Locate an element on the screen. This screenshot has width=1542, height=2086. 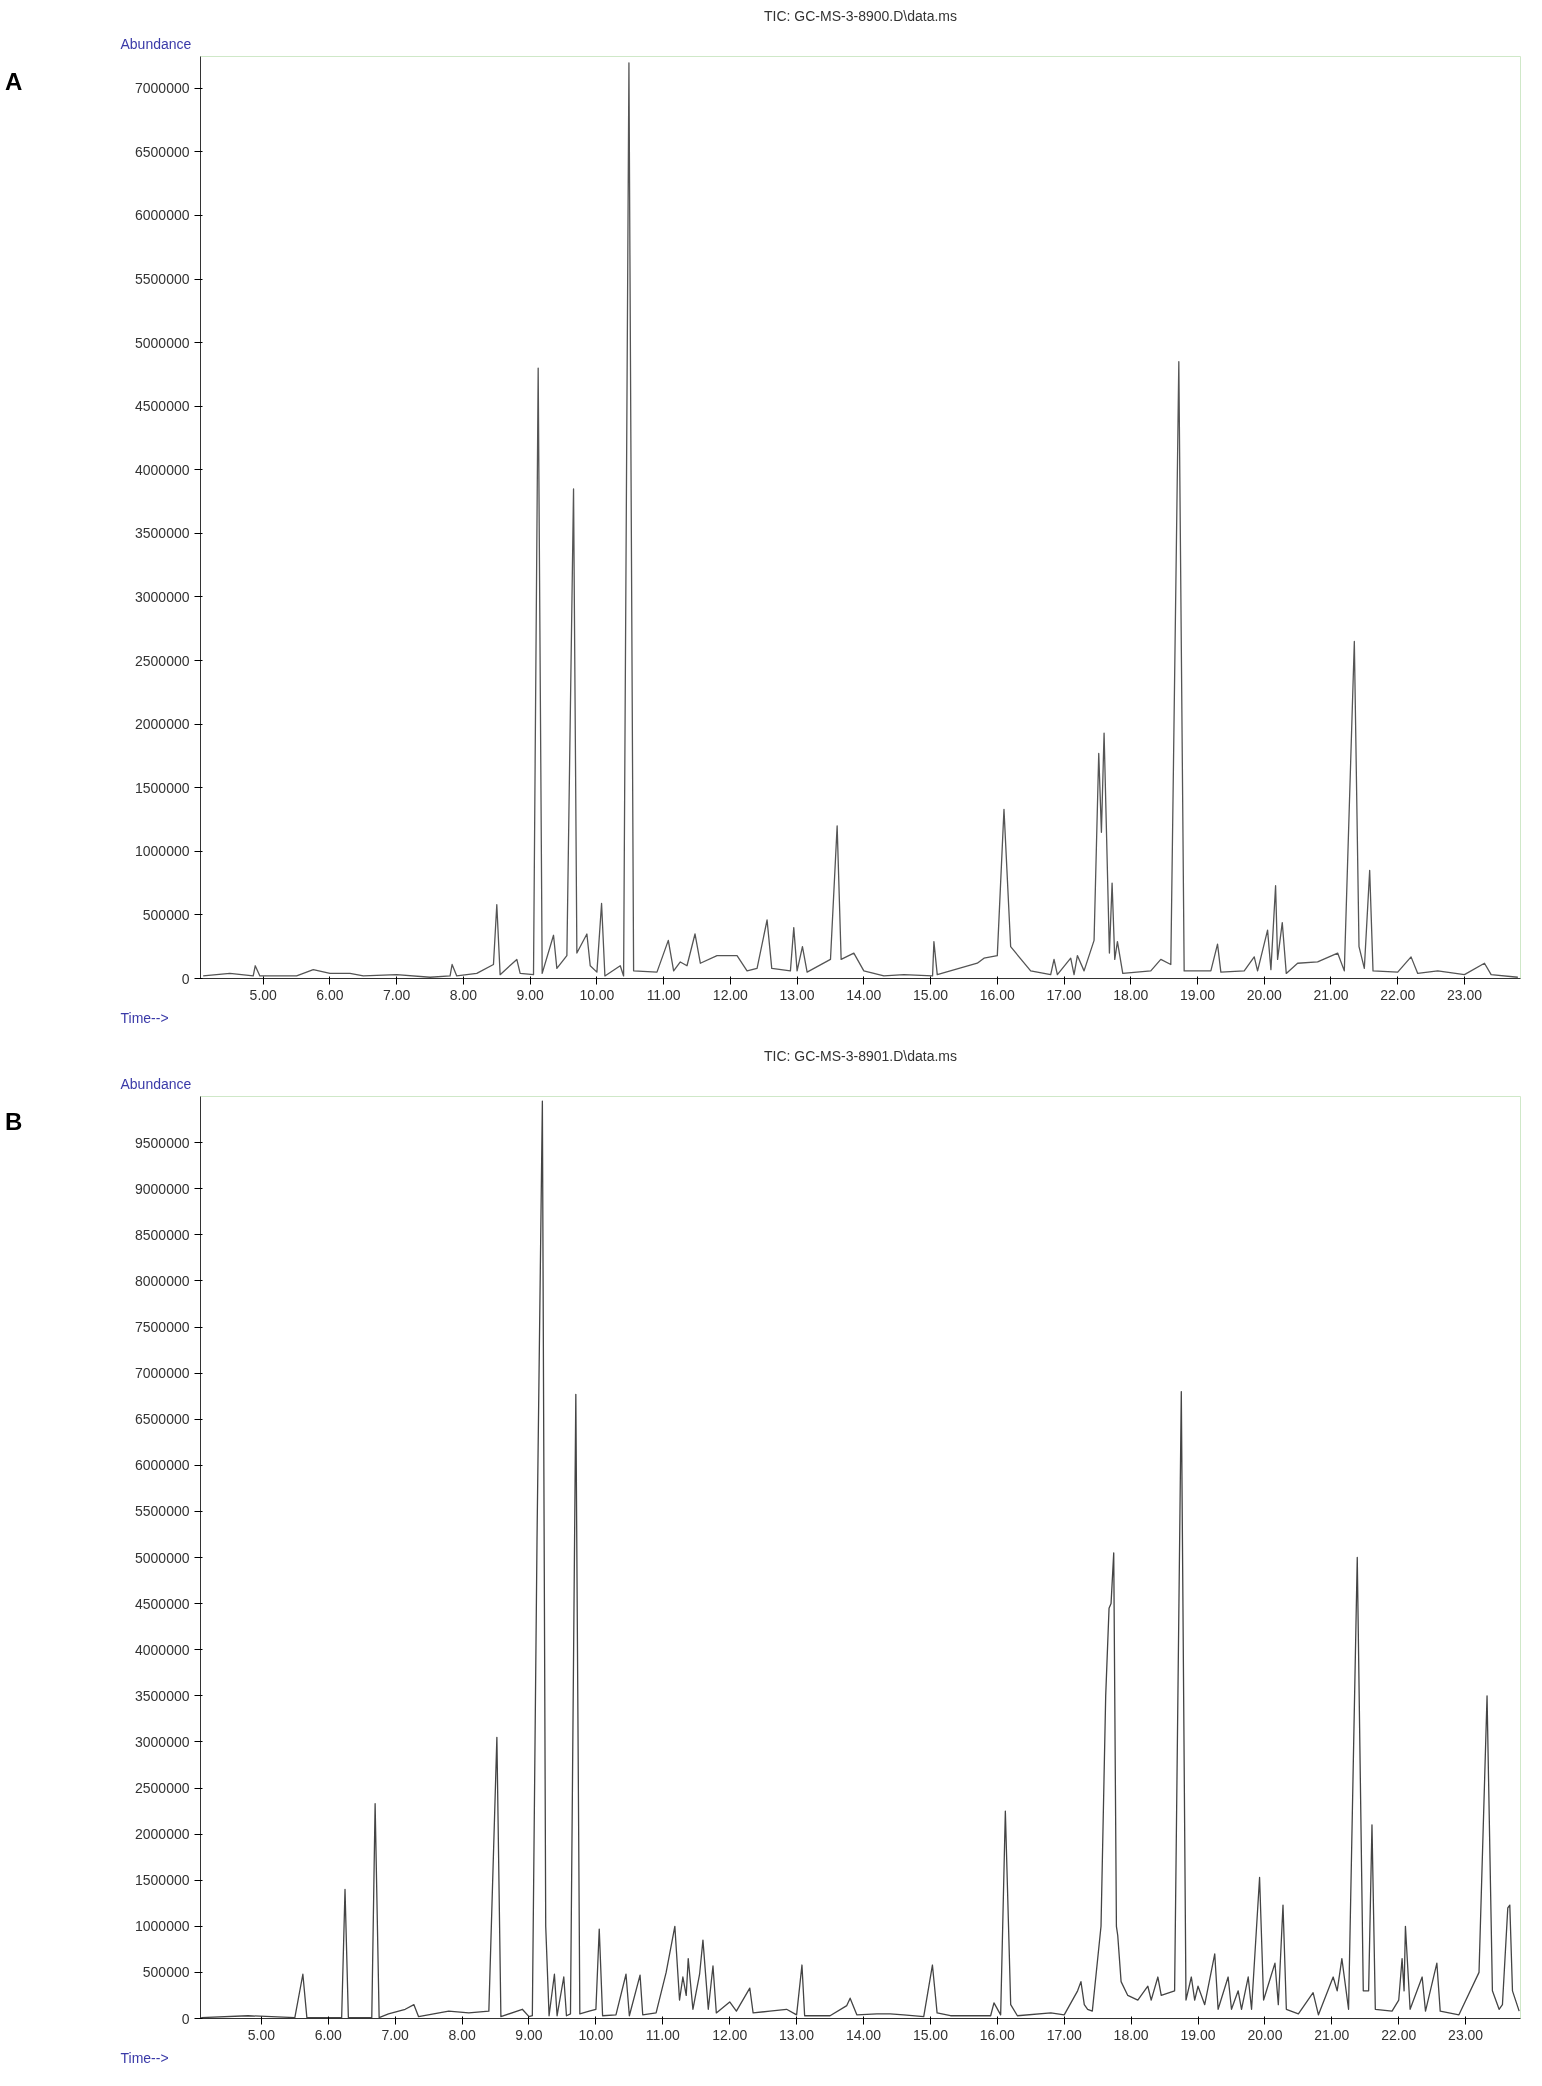
y-tick-label: 7500000 is located at coordinates (162, 1327).